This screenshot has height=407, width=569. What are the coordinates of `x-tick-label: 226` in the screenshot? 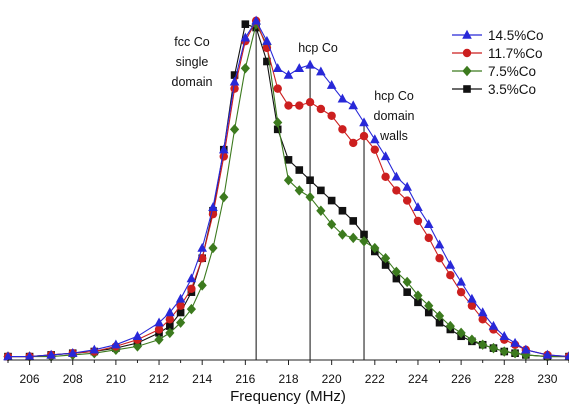 It's located at (461, 379).